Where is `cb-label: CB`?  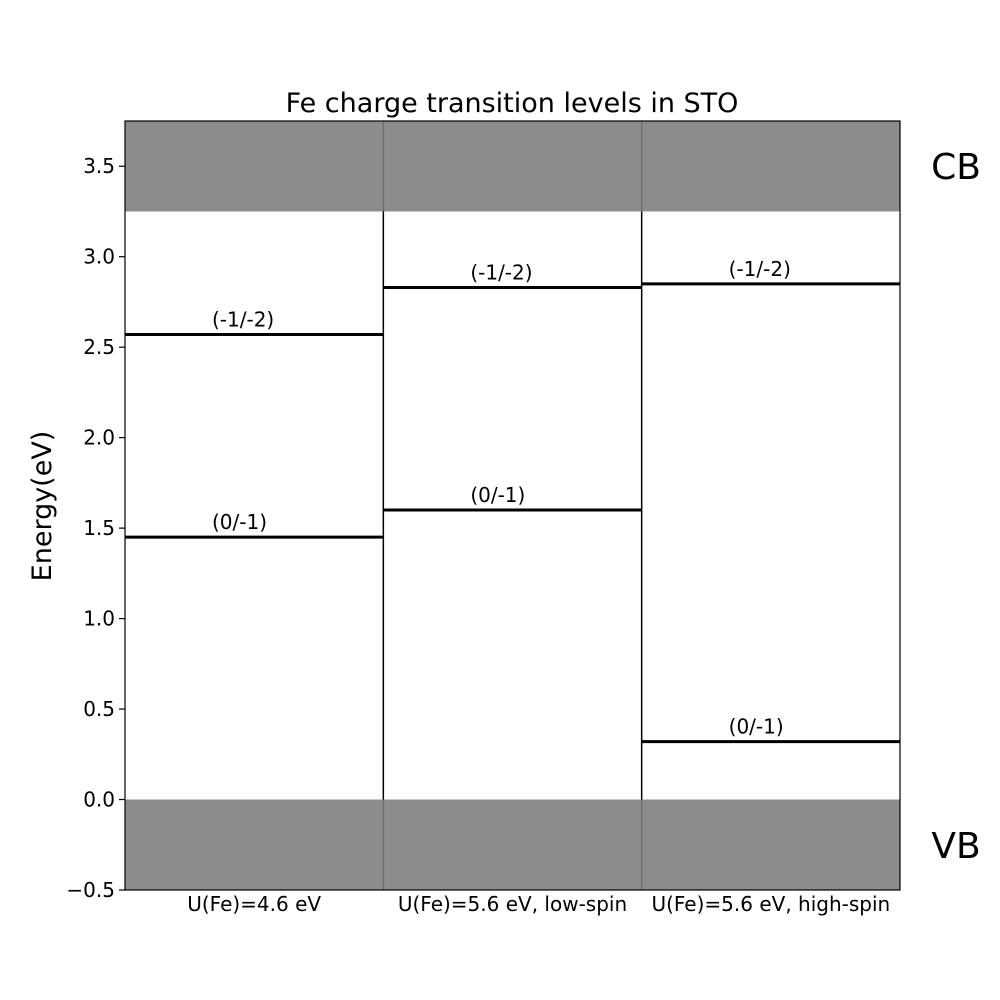 cb-label: CB is located at coordinates (956, 167).